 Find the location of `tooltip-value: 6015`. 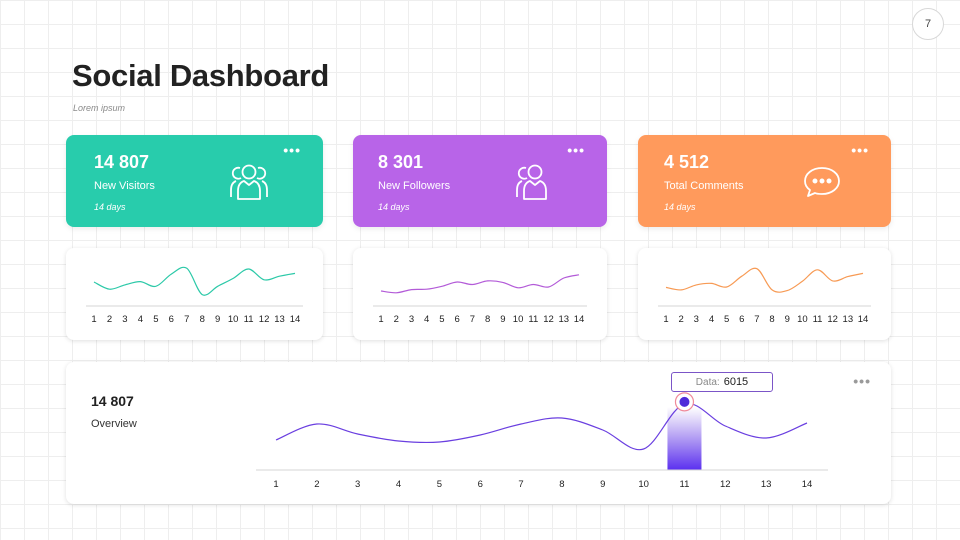

tooltip-value: 6015 is located at coordinates (736, 382).